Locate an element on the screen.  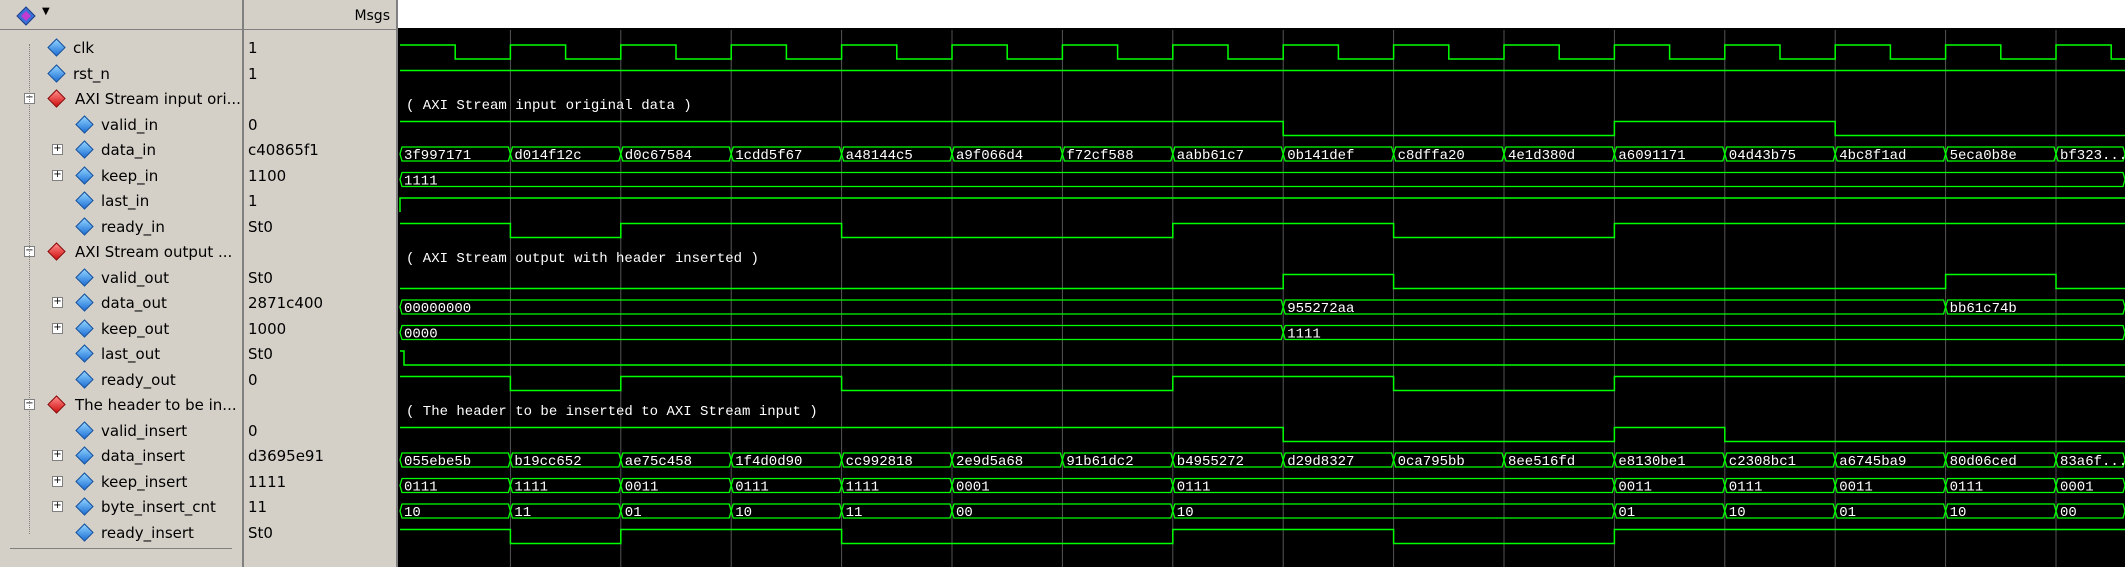
signal-row-clk: clk is located at coordinates (121, 48).